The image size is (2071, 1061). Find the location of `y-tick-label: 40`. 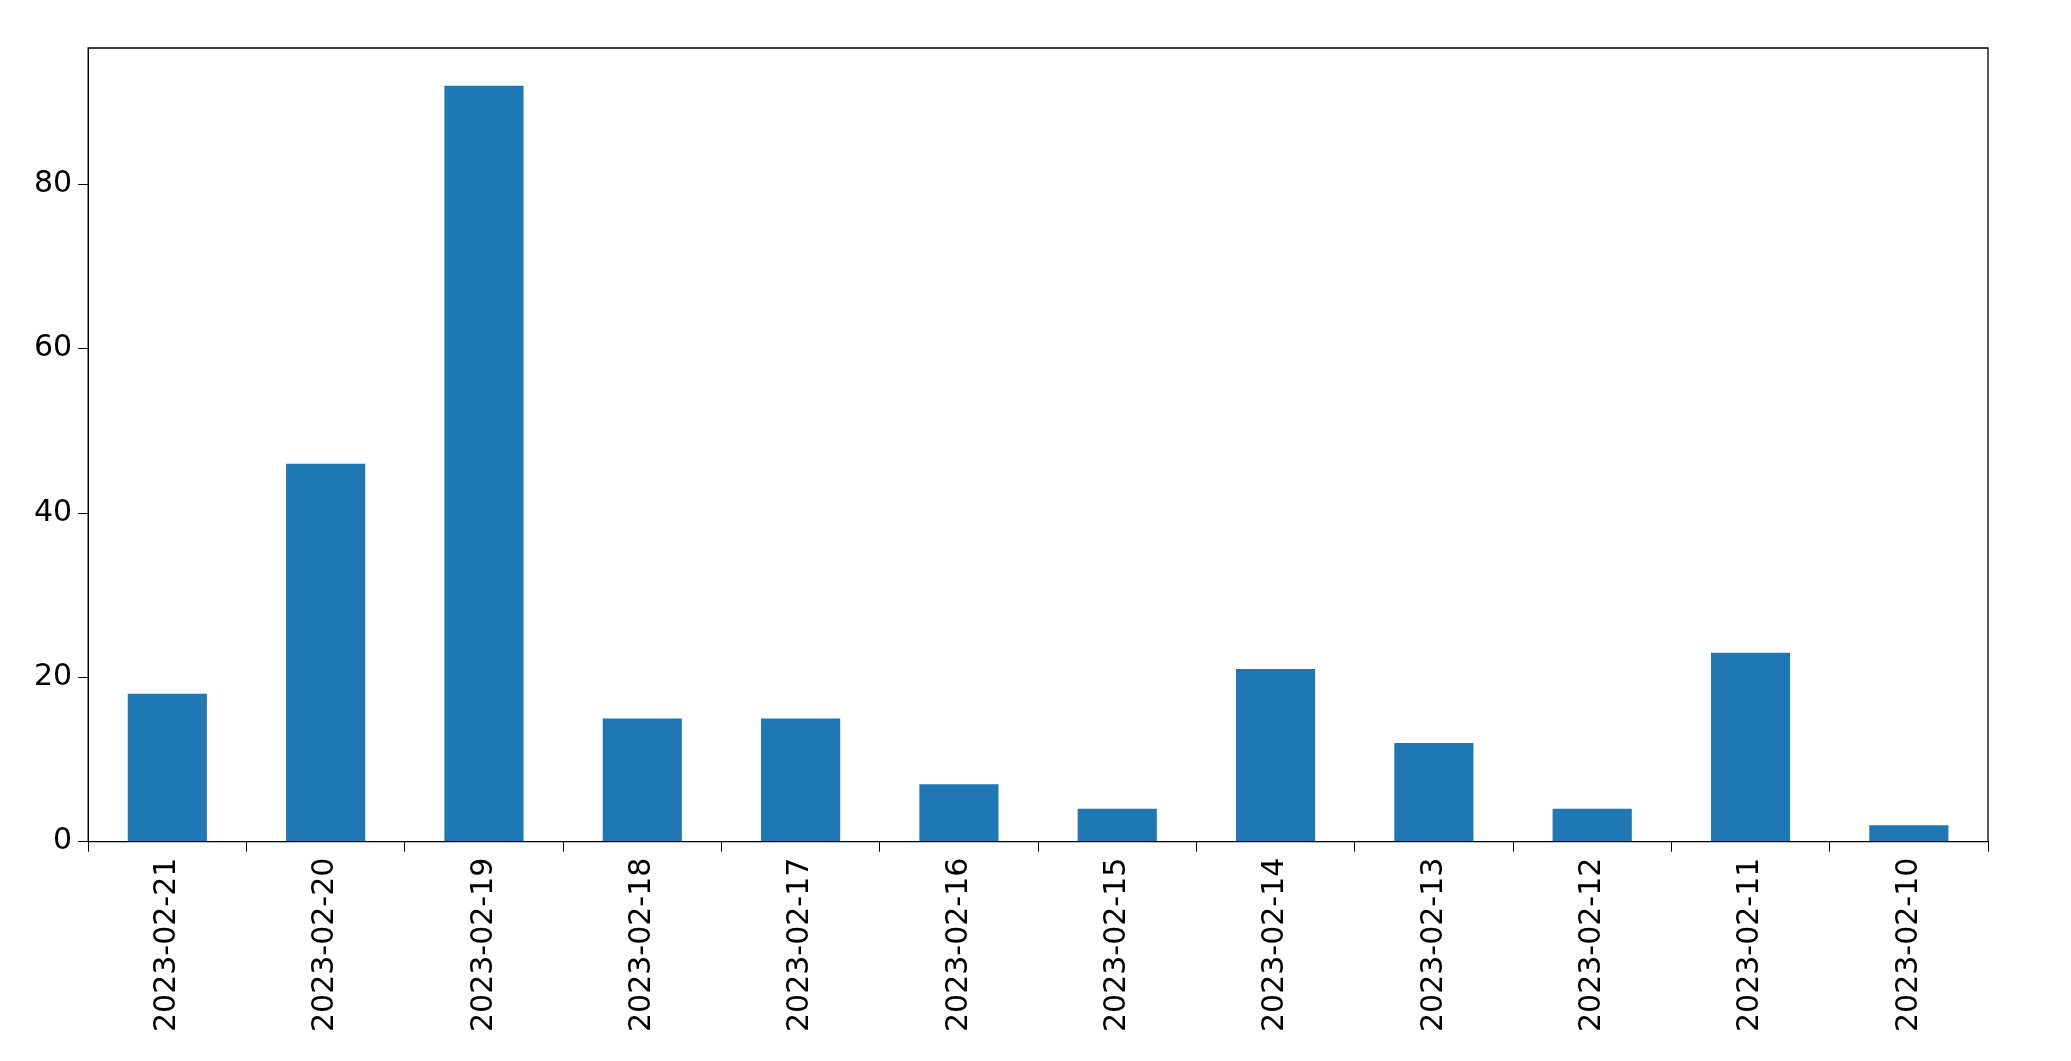

y-tick-label: 40 is located at coordinates (53, 510).